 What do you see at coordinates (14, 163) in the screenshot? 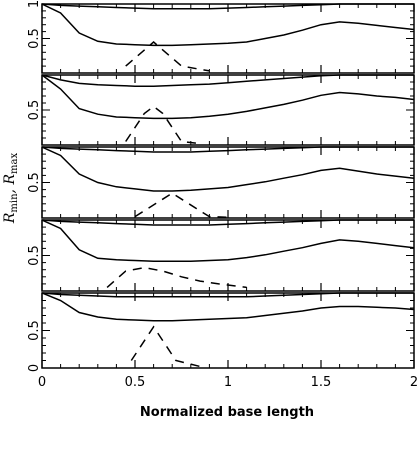
I see `y-axis-label-sub2: max` at bounding box center [14, 163].